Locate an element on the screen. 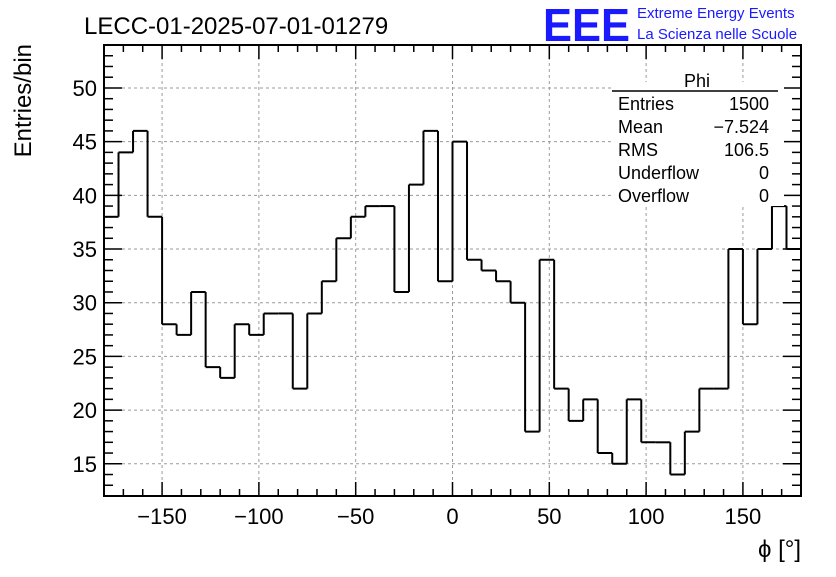 The image size is (836, 577). y-tick-label: 15 is located at coordinates (85, 464).